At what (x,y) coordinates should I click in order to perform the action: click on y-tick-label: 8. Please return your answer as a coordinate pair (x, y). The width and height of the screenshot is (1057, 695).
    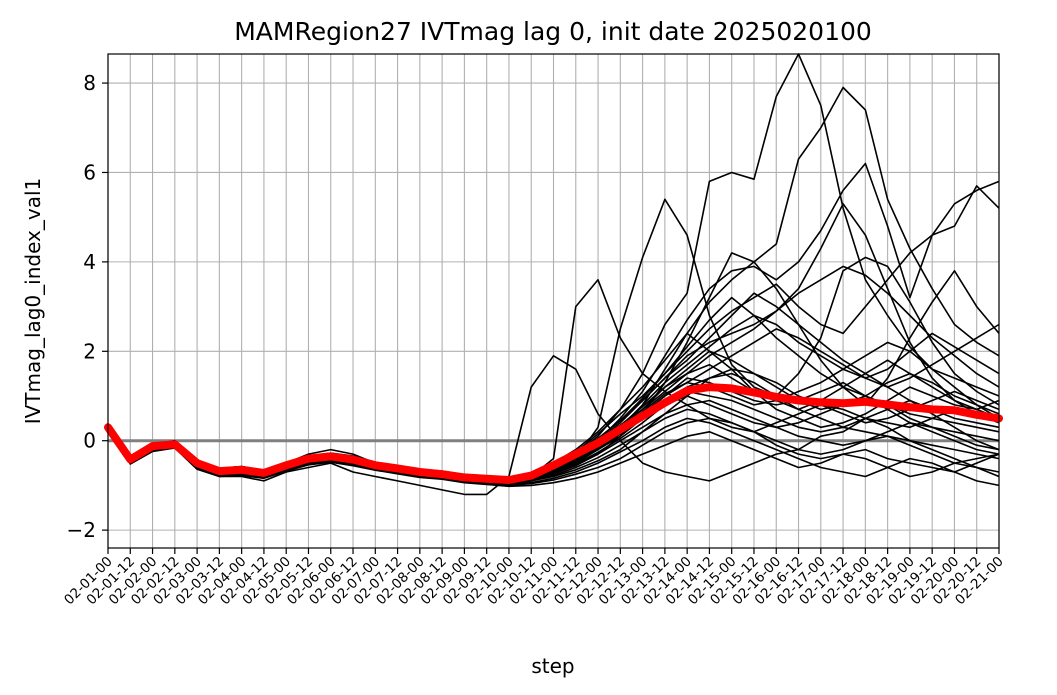
    Looking at the image, I should click on (89, 83).